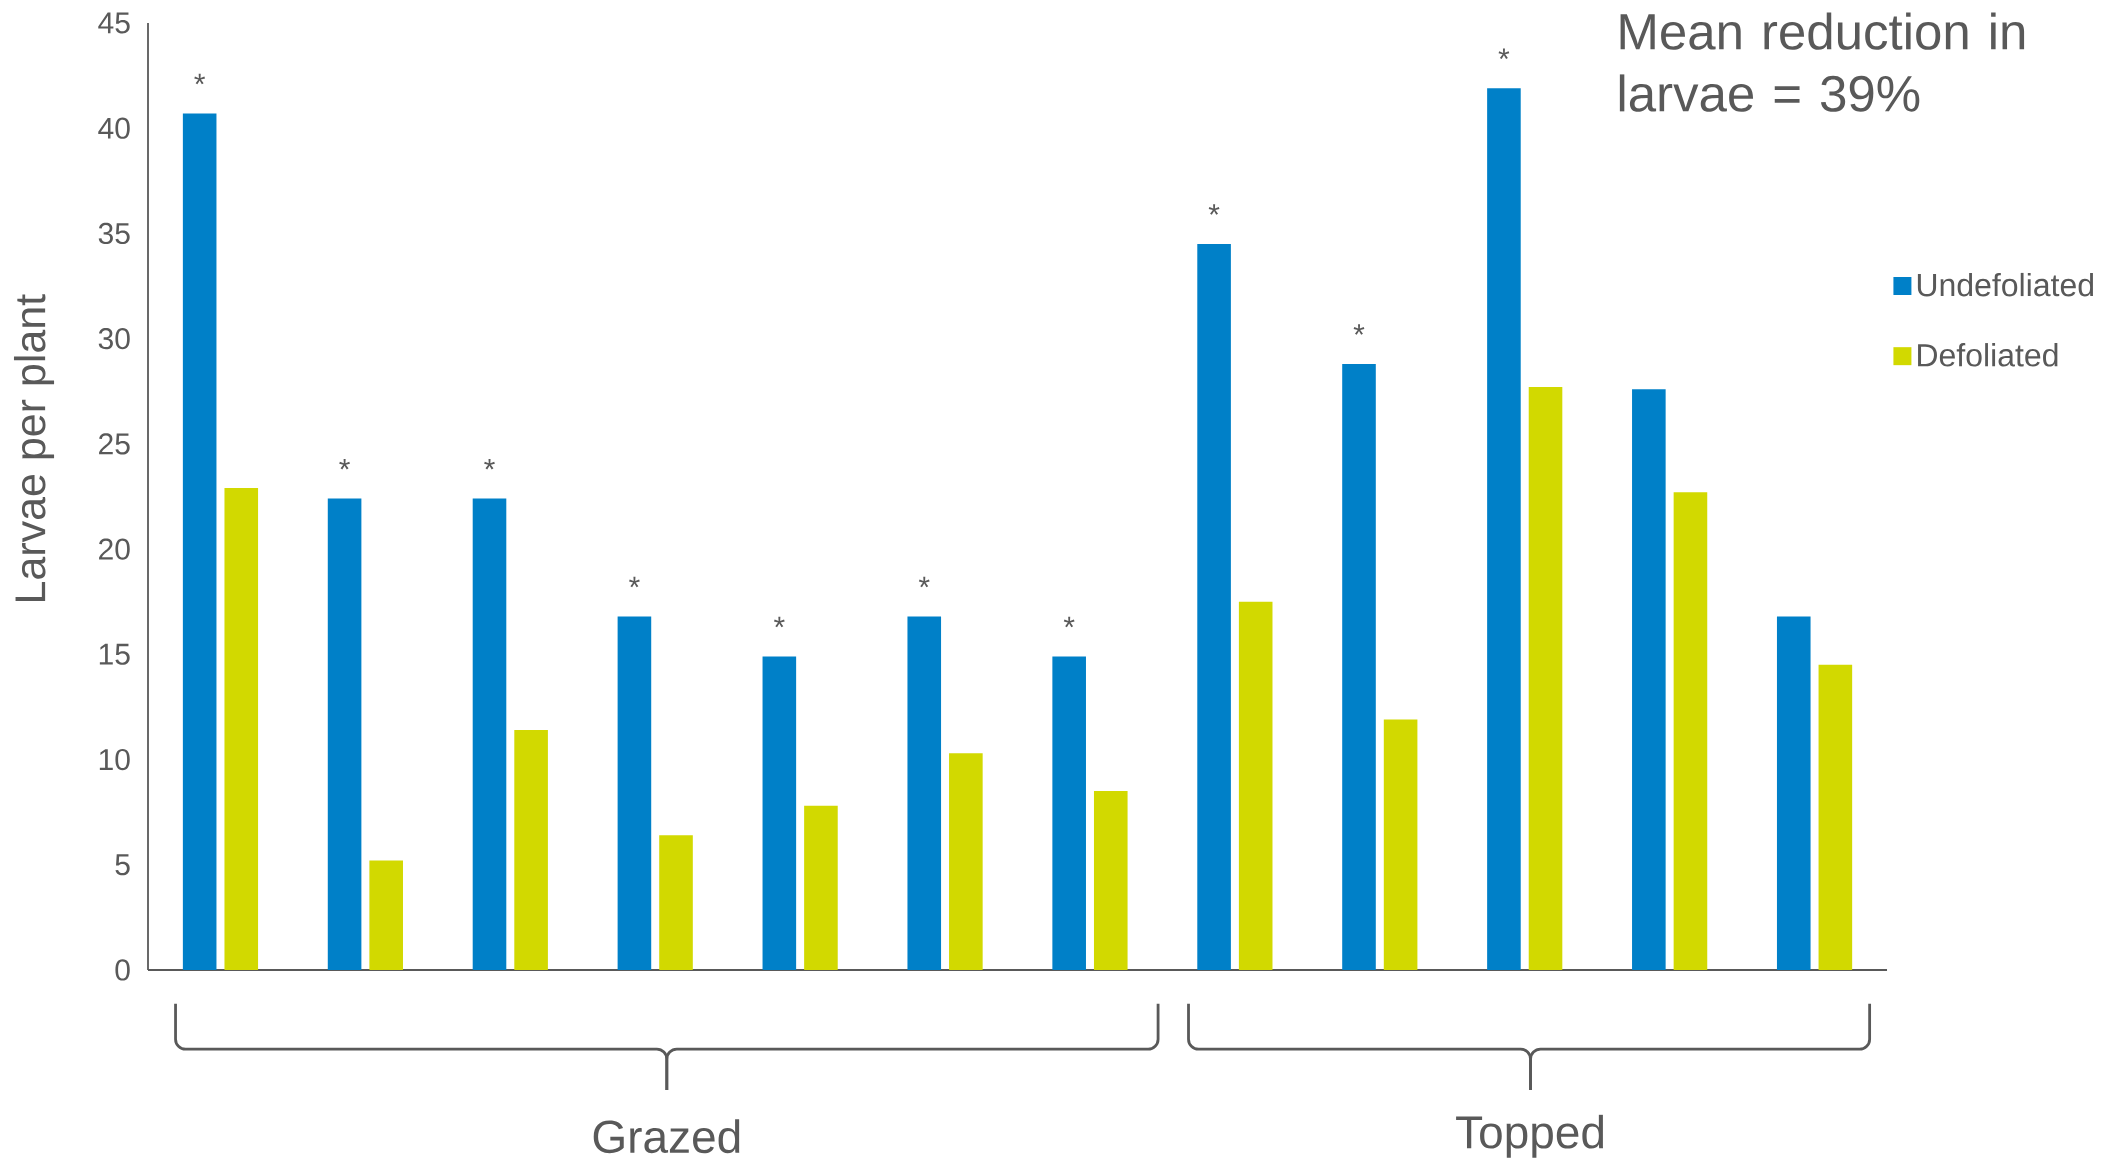  What do you see at coordinates (114, 759) in the screenshot?
I see `y-tick-label: 10` at bounding box center [114, 759].